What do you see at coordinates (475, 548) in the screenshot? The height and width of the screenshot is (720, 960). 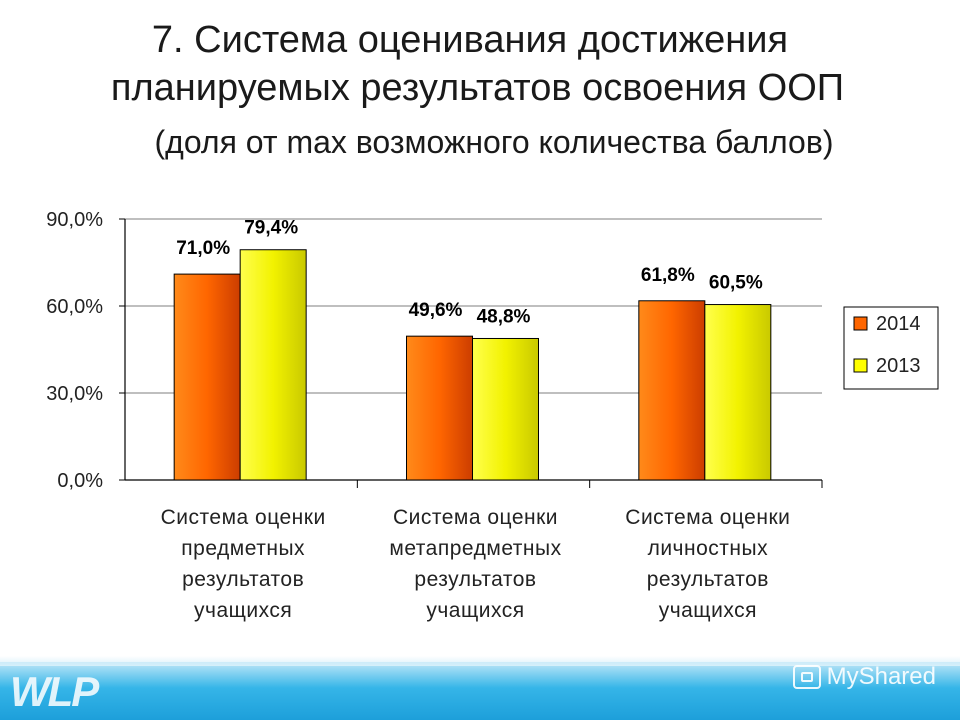 I see `x-category-label: метапредметных` at bounding box center [475, 548].